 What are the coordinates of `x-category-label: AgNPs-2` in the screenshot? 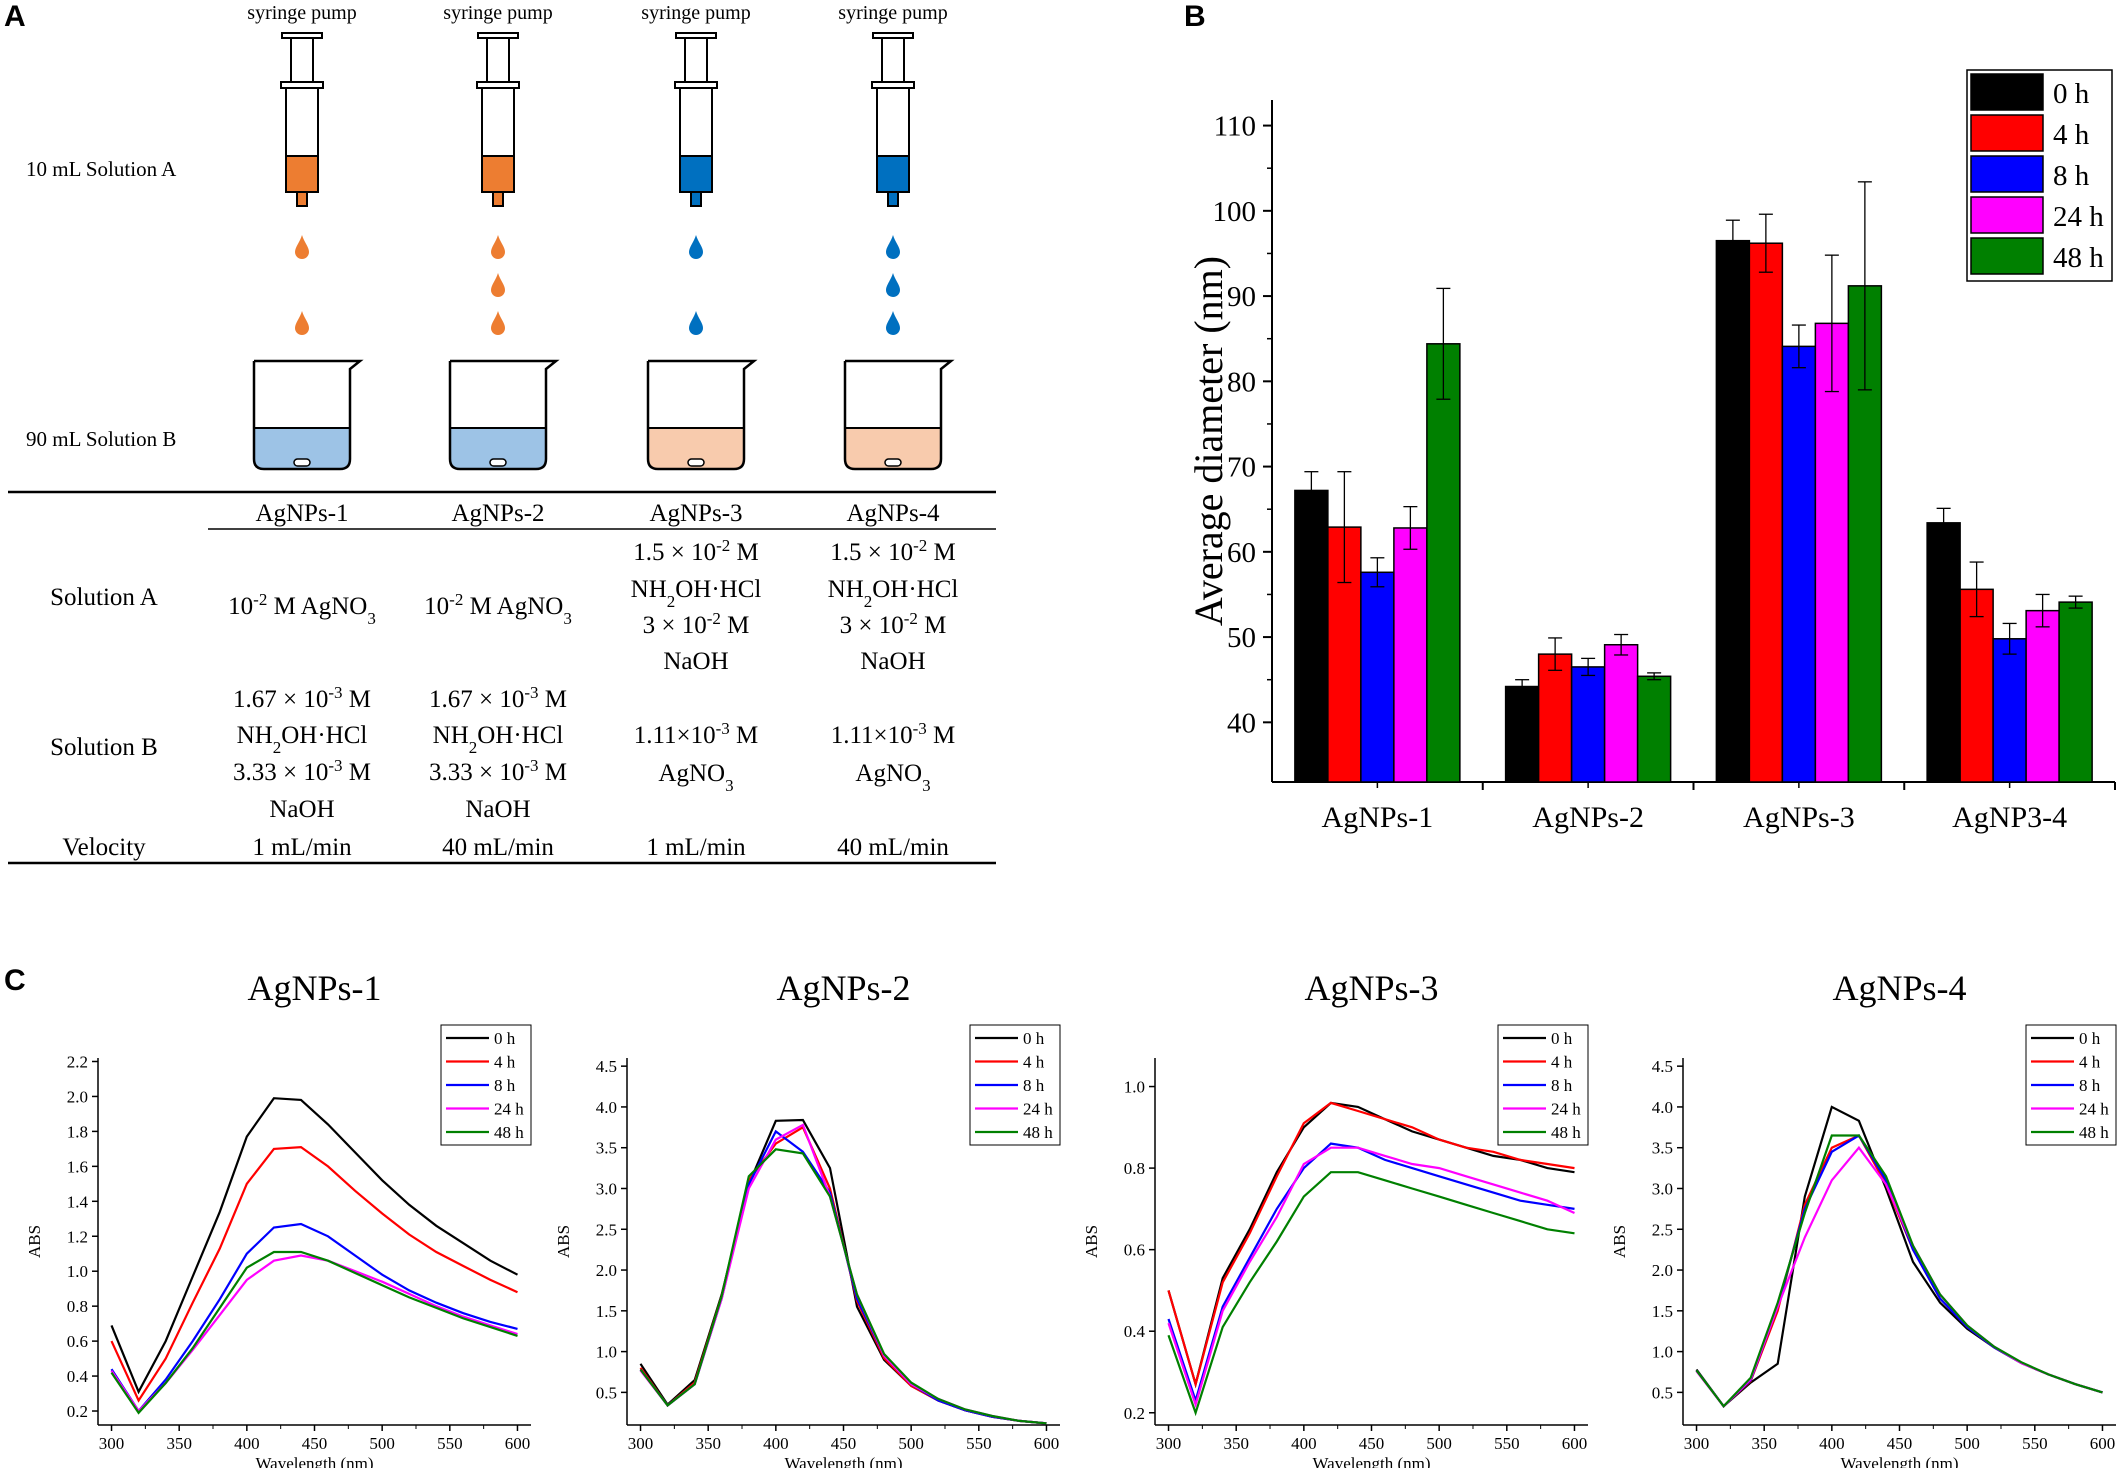 It's located at (1588, 817).